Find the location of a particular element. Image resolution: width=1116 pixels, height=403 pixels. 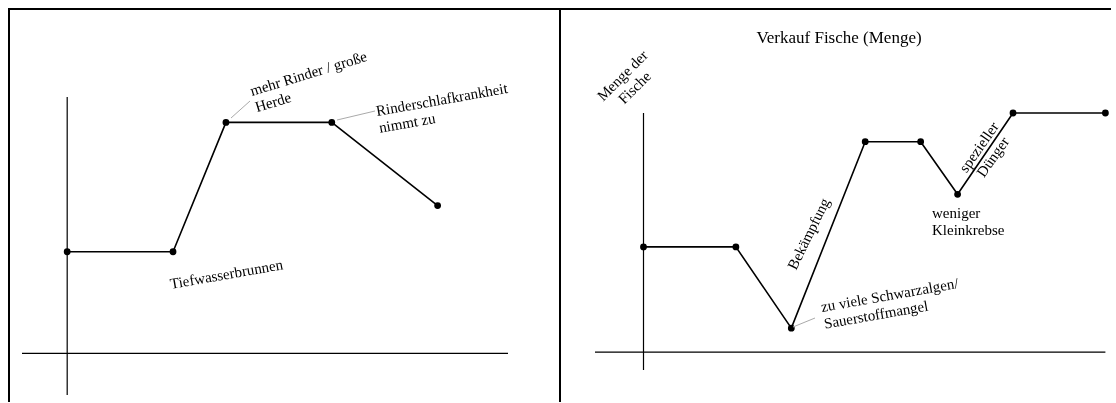

annotation: weniger Kleinkrebse is located at coordinates (968, 221).